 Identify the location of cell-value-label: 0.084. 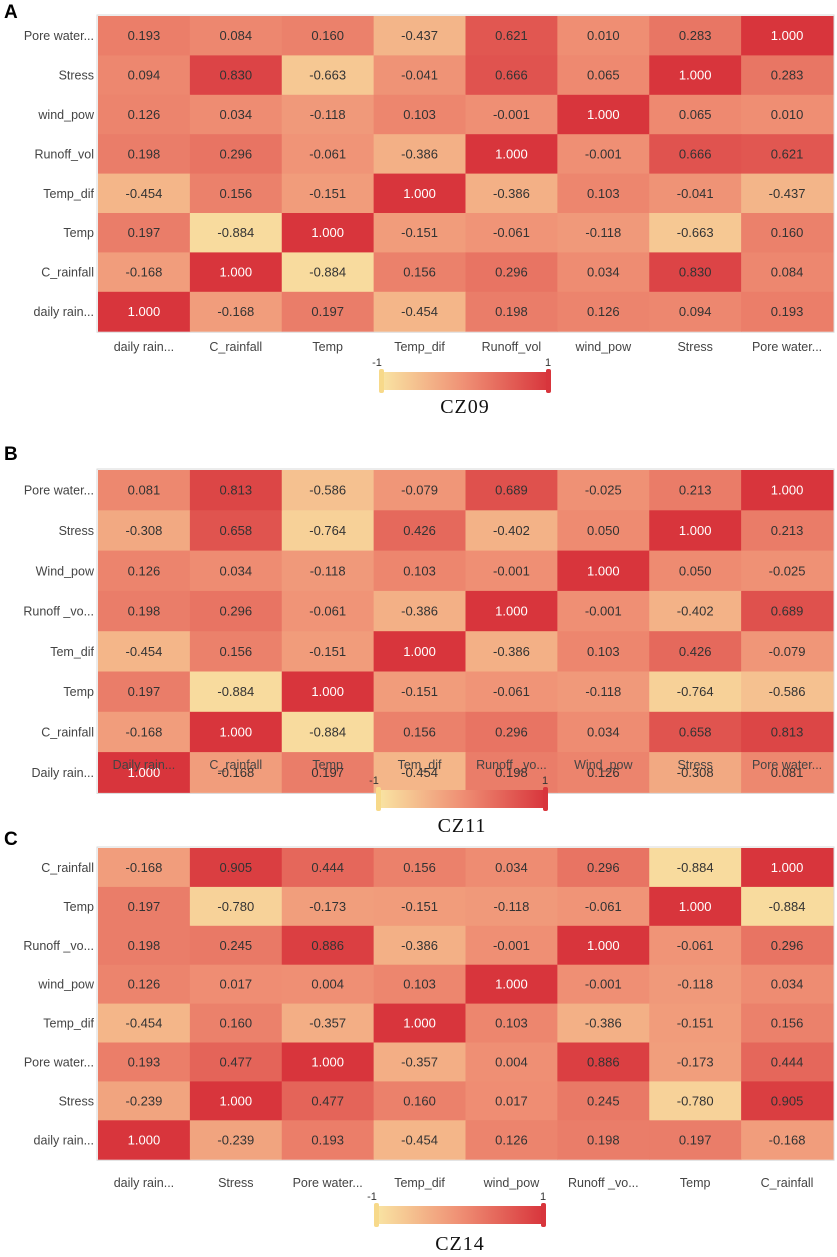
(236, 35).